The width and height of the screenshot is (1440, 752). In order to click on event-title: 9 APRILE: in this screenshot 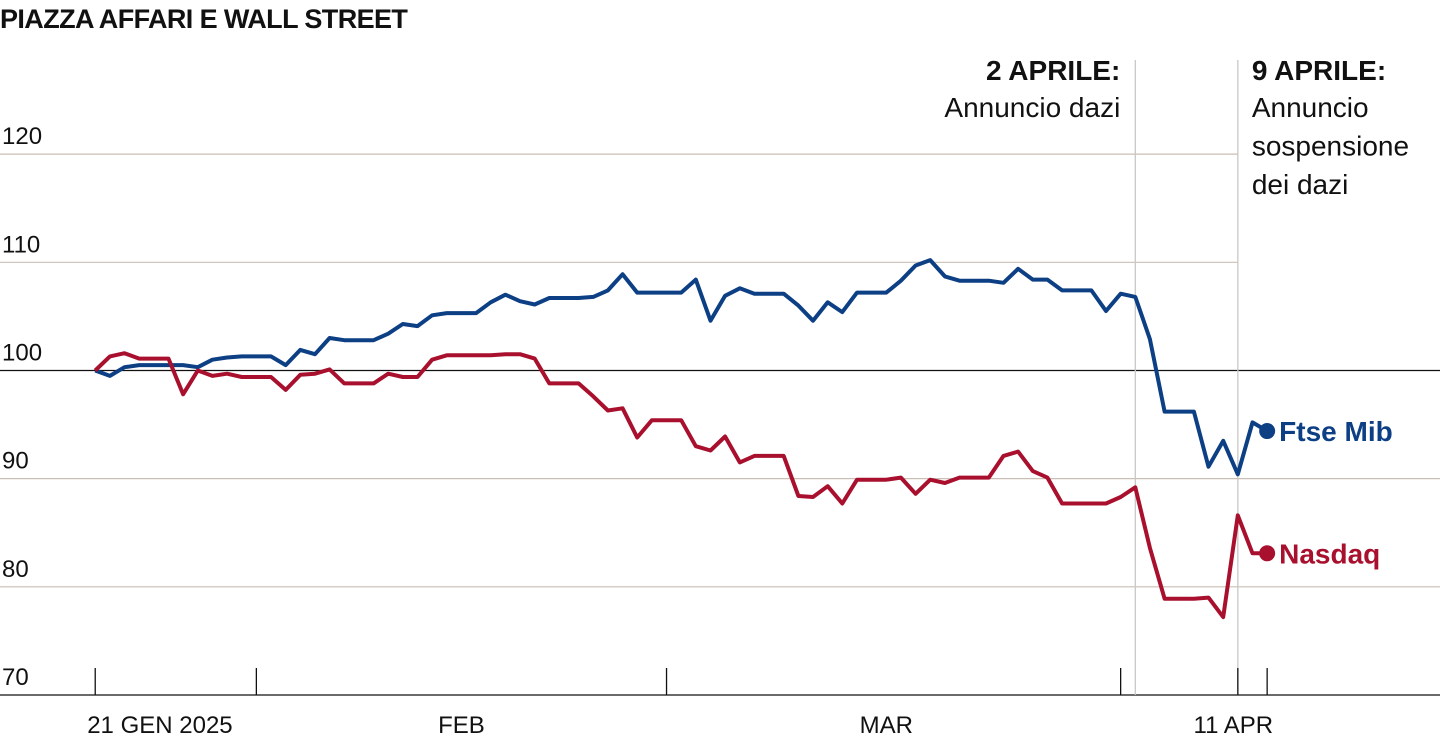, I will do `click(1319, 70)`.